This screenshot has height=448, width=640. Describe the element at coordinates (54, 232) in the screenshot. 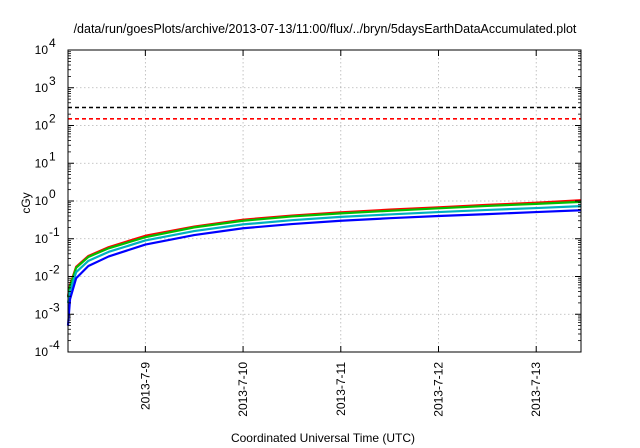

I see `y-tick-exponent: -1` at that location.